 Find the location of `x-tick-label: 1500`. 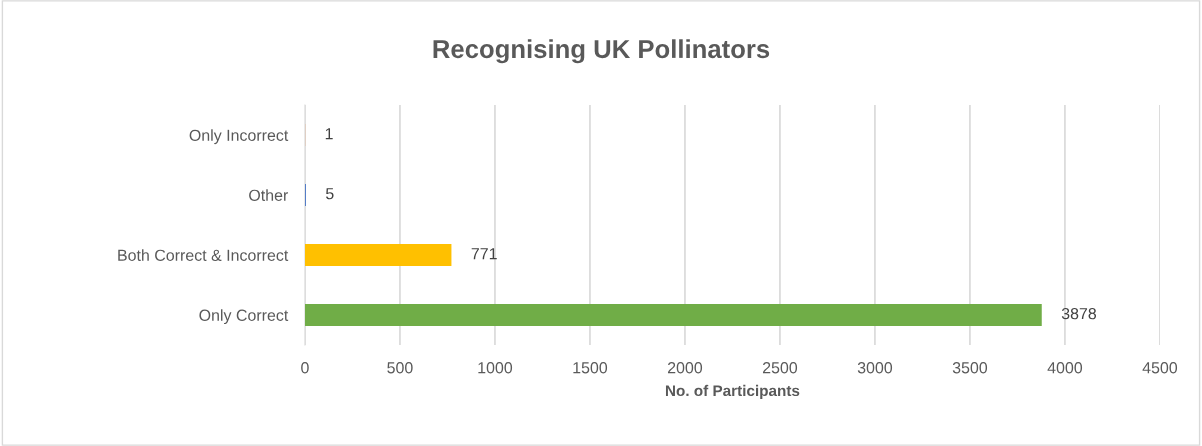

x-tick-label: 1500 is located at coordinates (590, 368).